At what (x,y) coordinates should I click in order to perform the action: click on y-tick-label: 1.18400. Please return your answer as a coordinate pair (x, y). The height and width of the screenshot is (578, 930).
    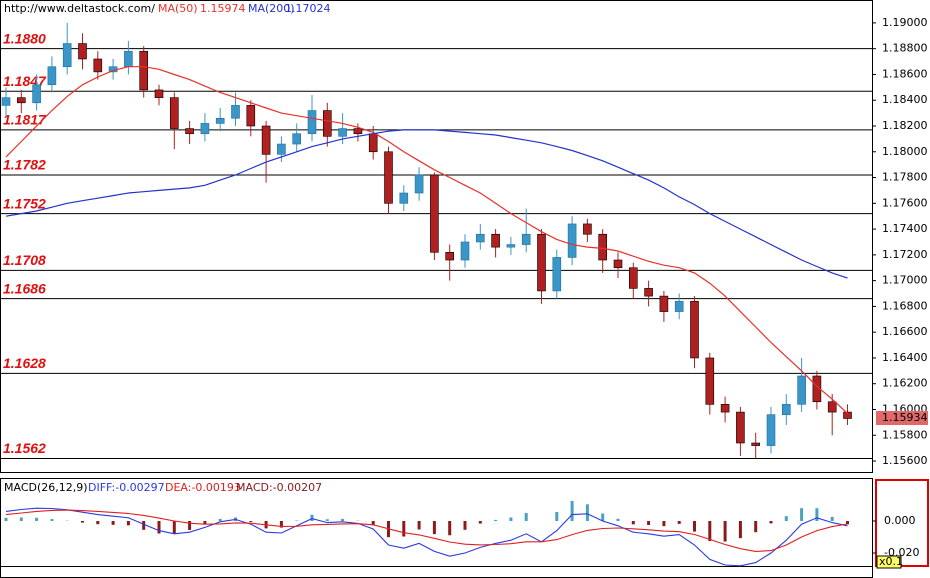
    Looking at the image, I should click on (905, 99).